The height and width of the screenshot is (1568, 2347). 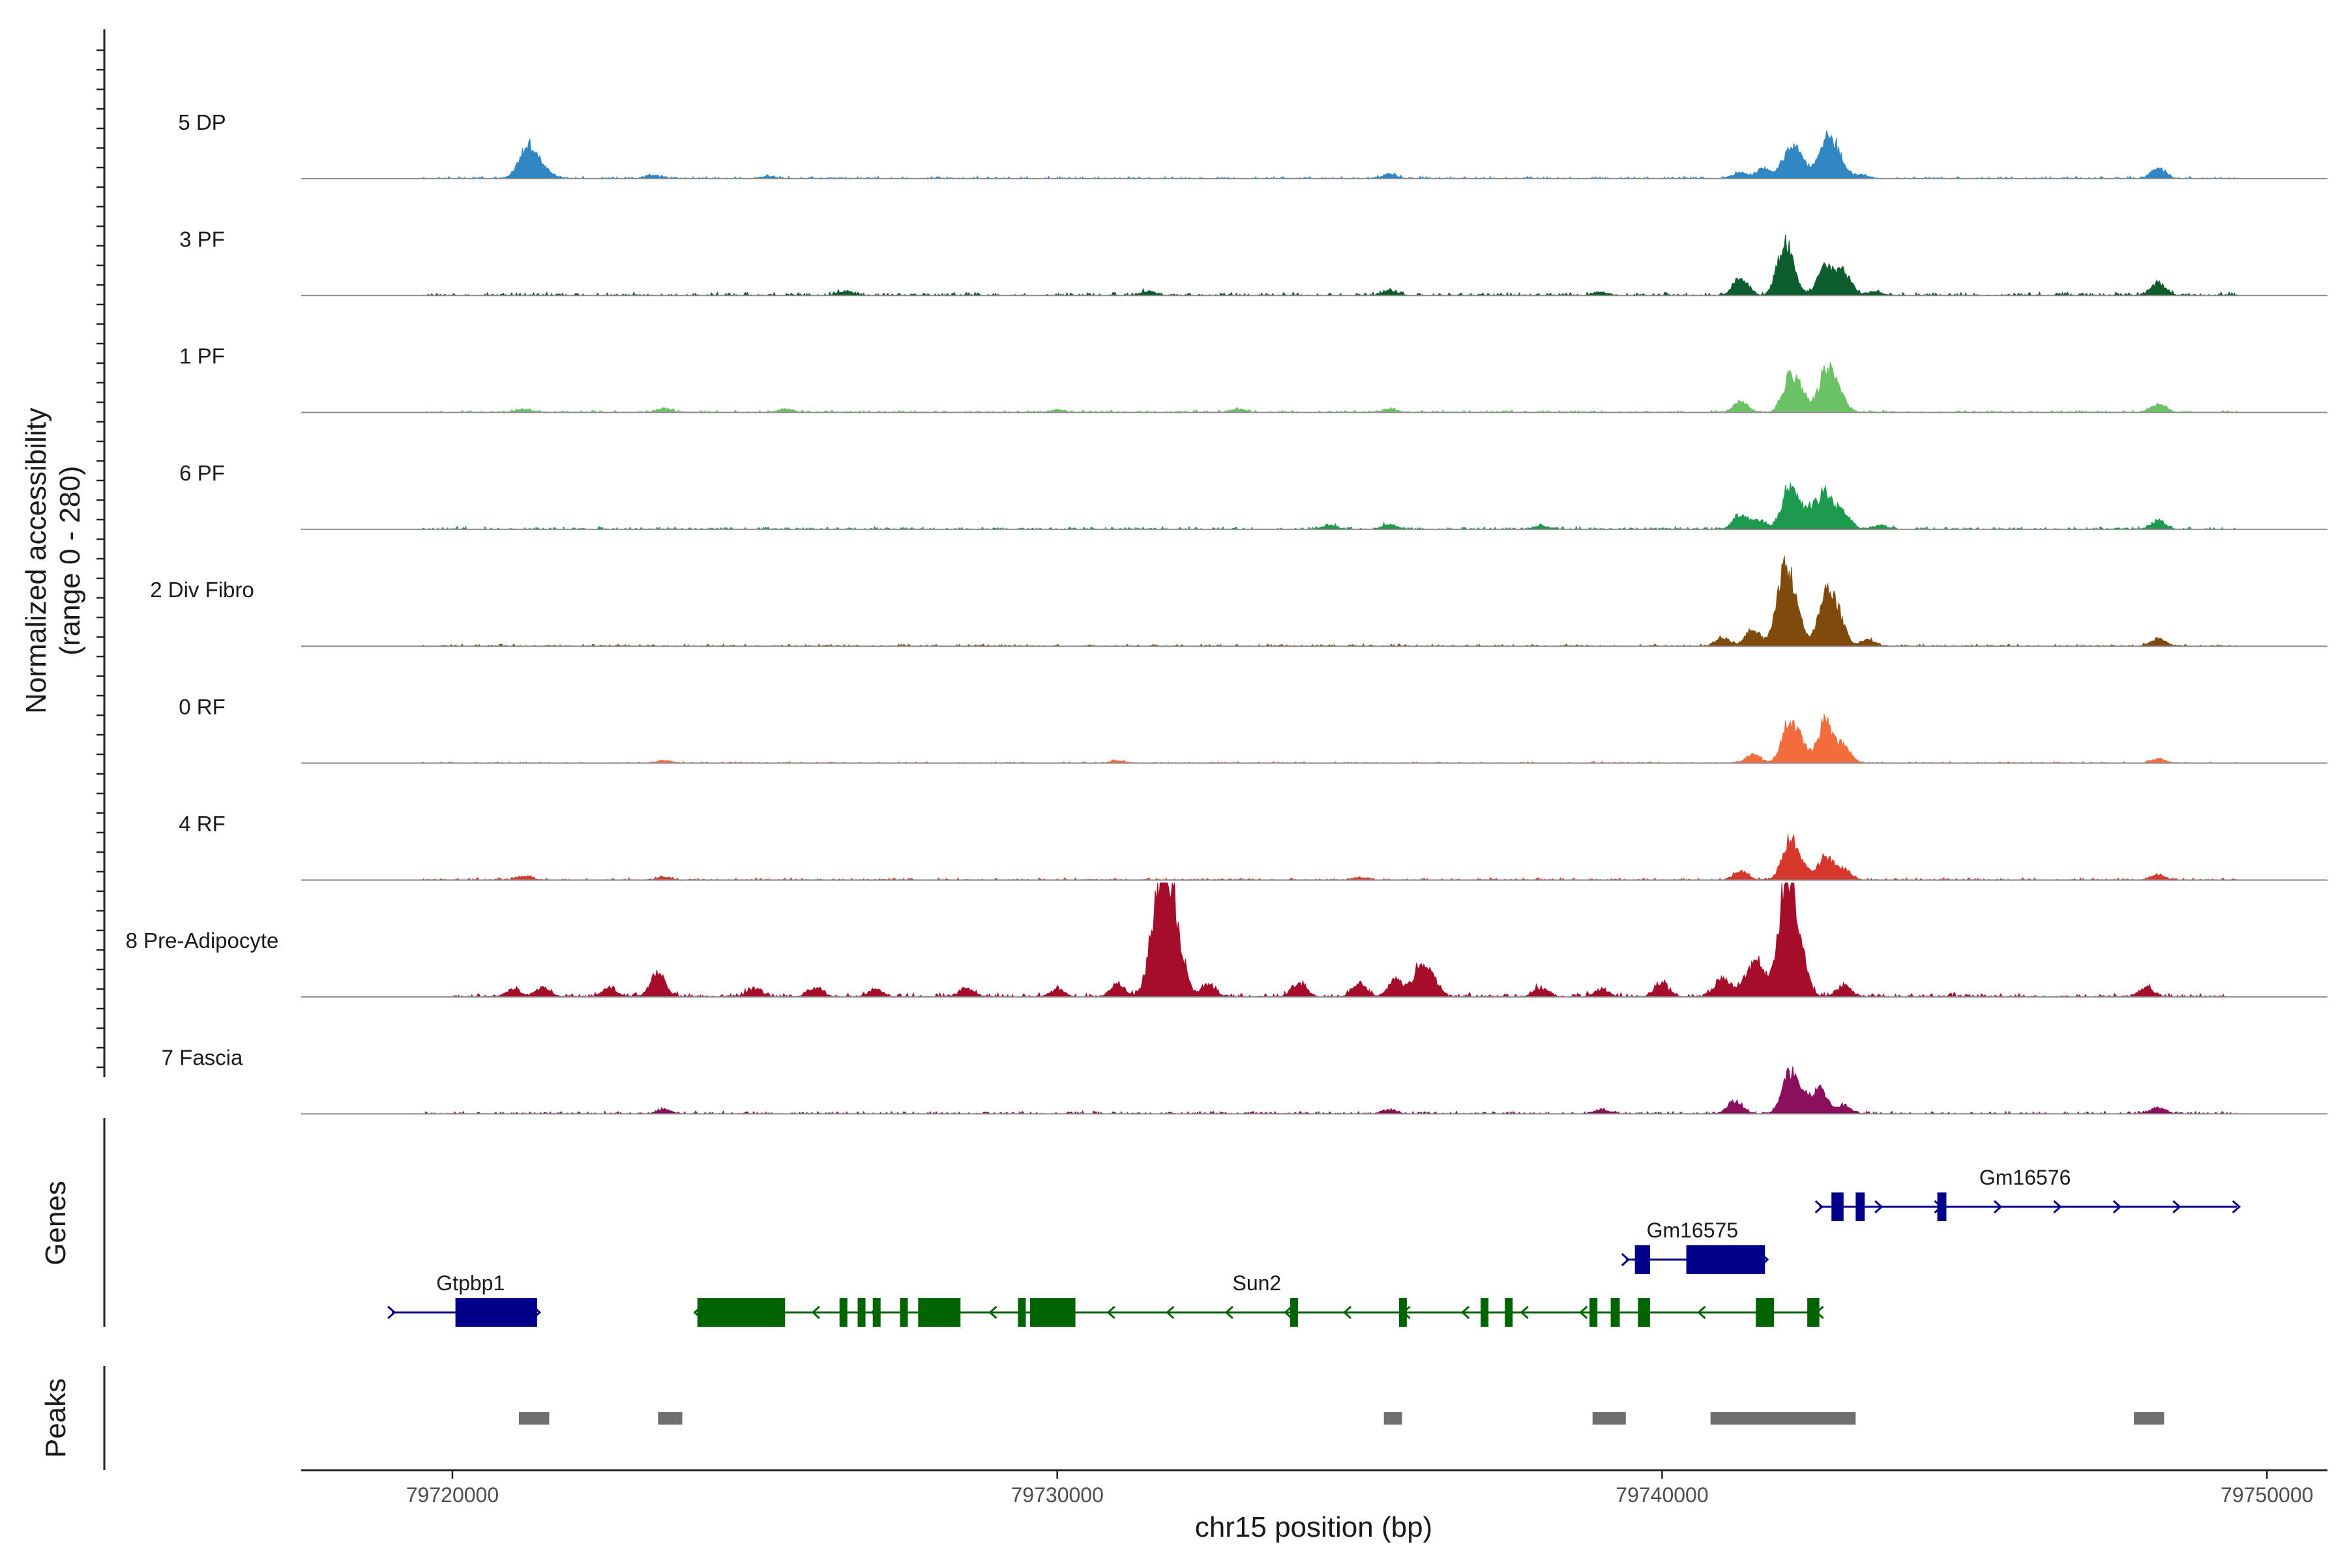 What do you see at coordinates (1133, 1418) in the screenshot?
I see `peaks-panel` at bounding box center [1133, 1418].